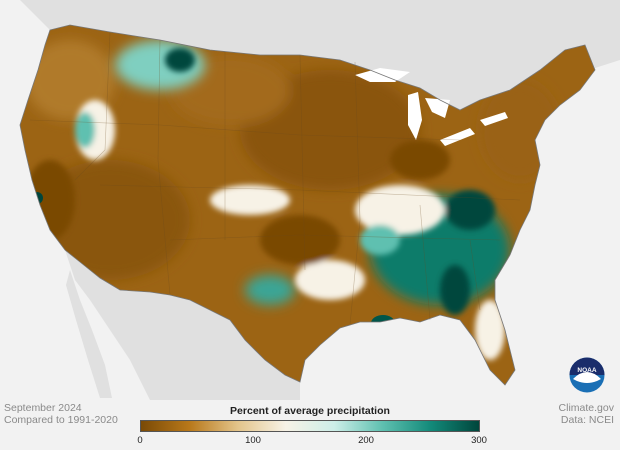 This screenshot has width=620, height=450. What do you see at coordinates (70, 80) in the screenshot?
I see `region-pacific-northwest` at bounding box center [70, 80].